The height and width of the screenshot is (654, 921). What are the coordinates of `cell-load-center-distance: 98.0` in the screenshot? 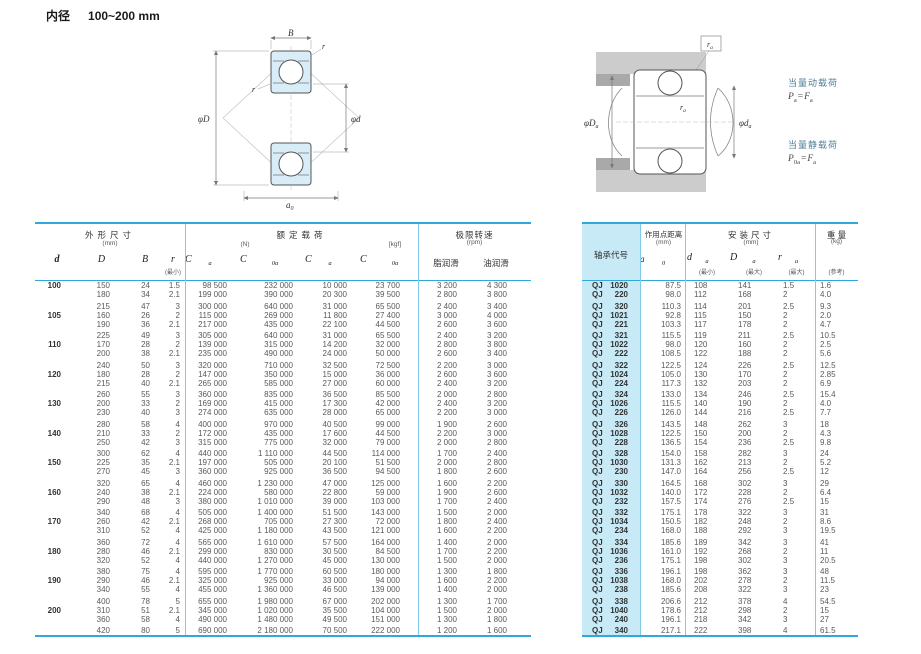 It's located at (673, 344).